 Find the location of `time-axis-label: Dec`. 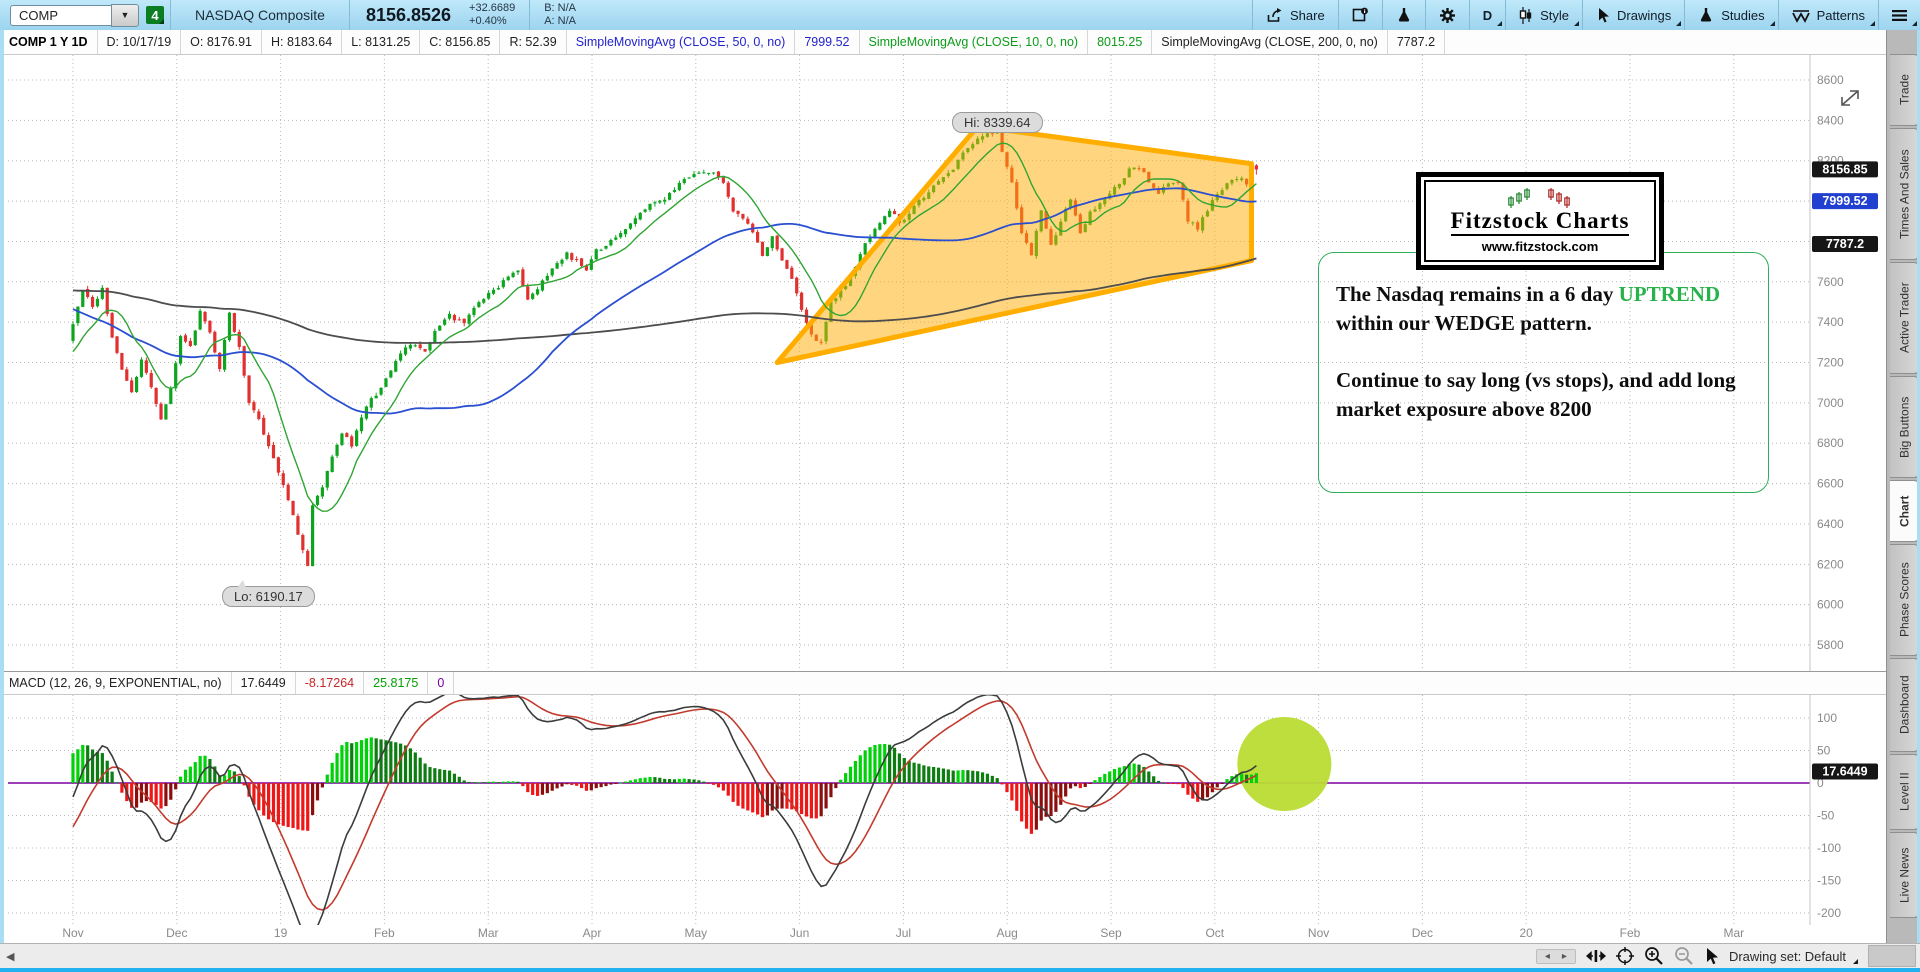

time-axis-label: Dec is located at coordinates (1422, 933).